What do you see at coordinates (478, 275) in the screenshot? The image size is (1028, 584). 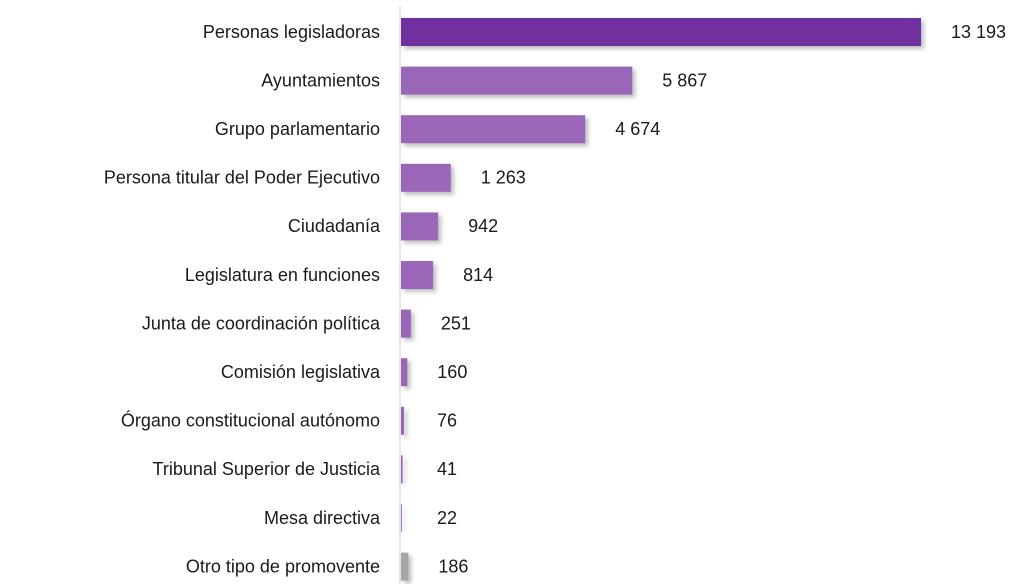 I see `value-label: 814` at bounding box center [478, 275].